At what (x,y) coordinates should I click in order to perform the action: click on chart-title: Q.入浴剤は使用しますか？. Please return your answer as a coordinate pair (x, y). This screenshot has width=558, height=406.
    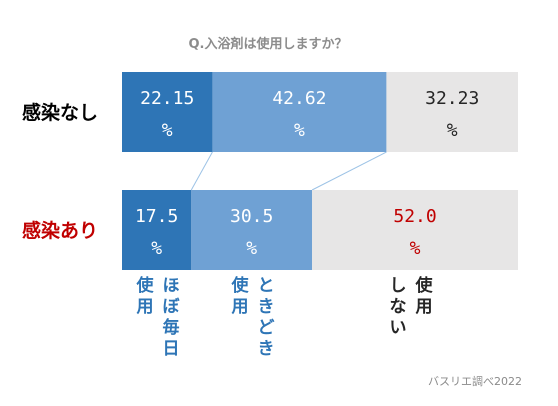
    Looking at the image, I should click on (268, 44).